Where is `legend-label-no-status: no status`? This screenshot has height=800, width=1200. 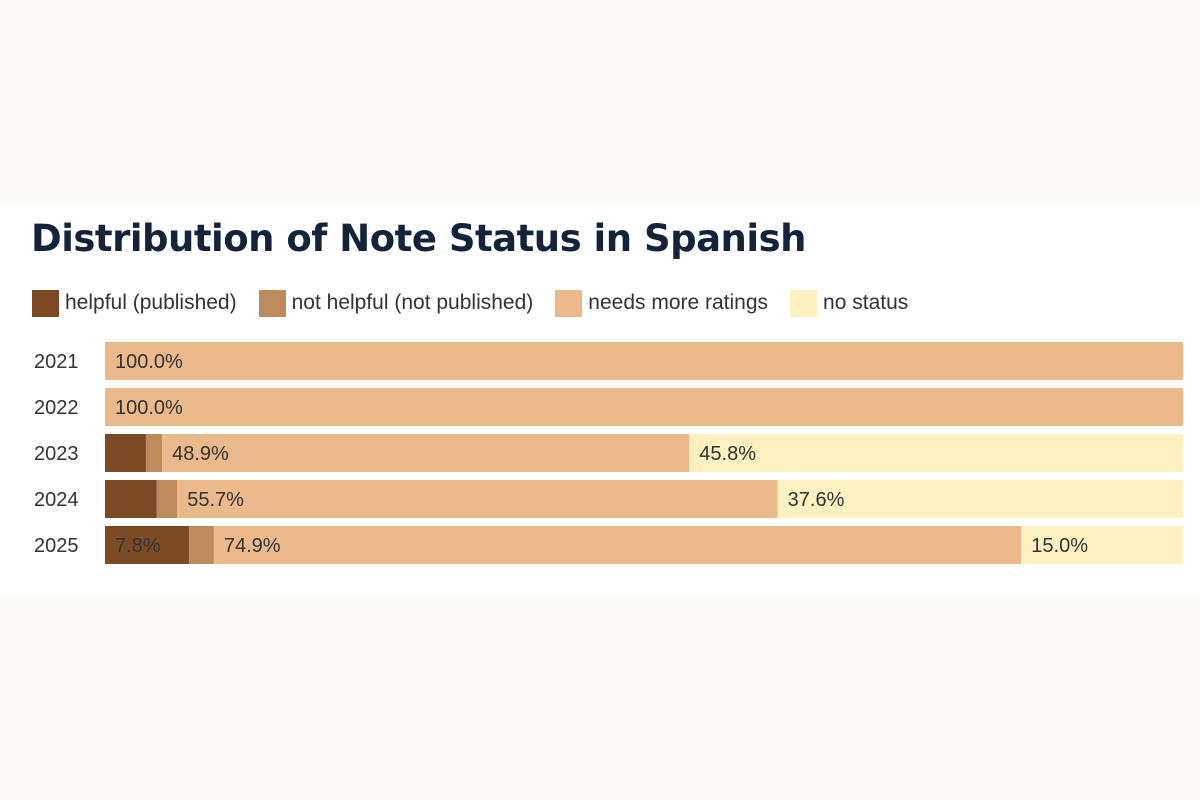
legend-label-no-status: no status is located at coordinates (866, 302).